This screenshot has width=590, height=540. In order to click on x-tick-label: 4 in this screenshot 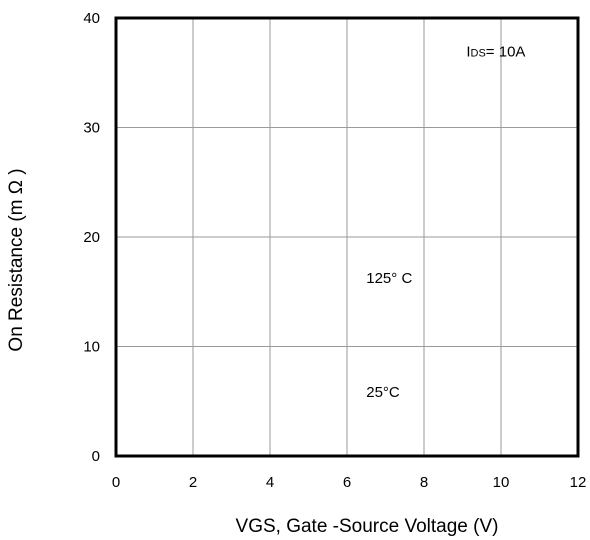, I will do `click(270, 482)`.